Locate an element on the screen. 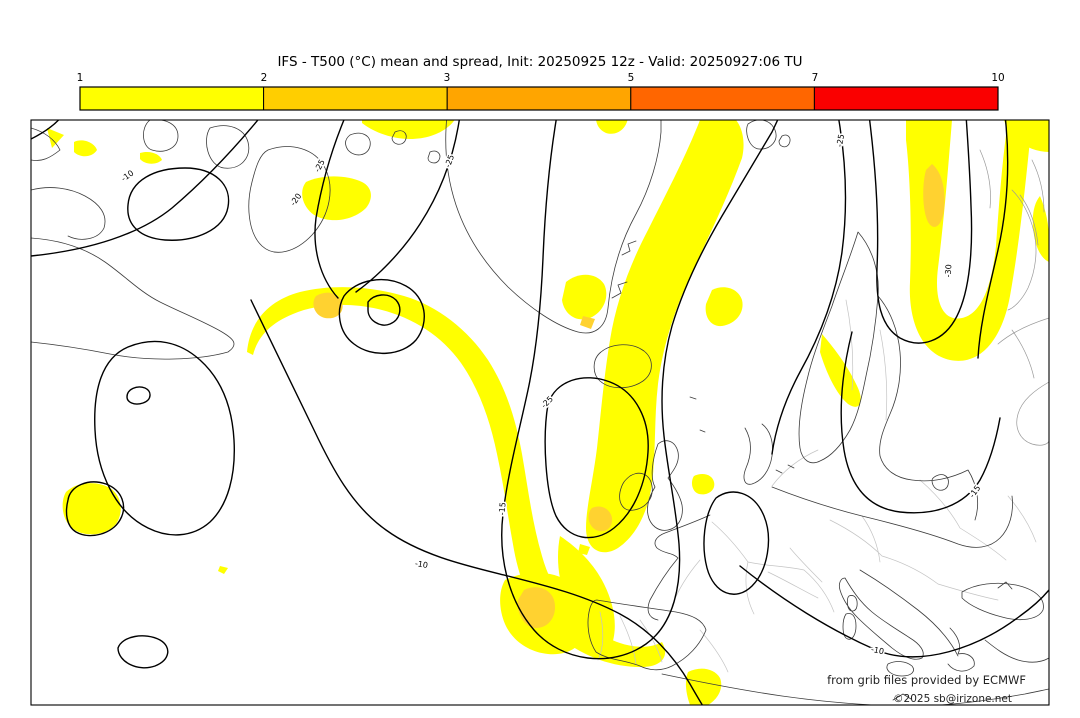  contour-label-8: -25 is located at coordinates (840, 140).